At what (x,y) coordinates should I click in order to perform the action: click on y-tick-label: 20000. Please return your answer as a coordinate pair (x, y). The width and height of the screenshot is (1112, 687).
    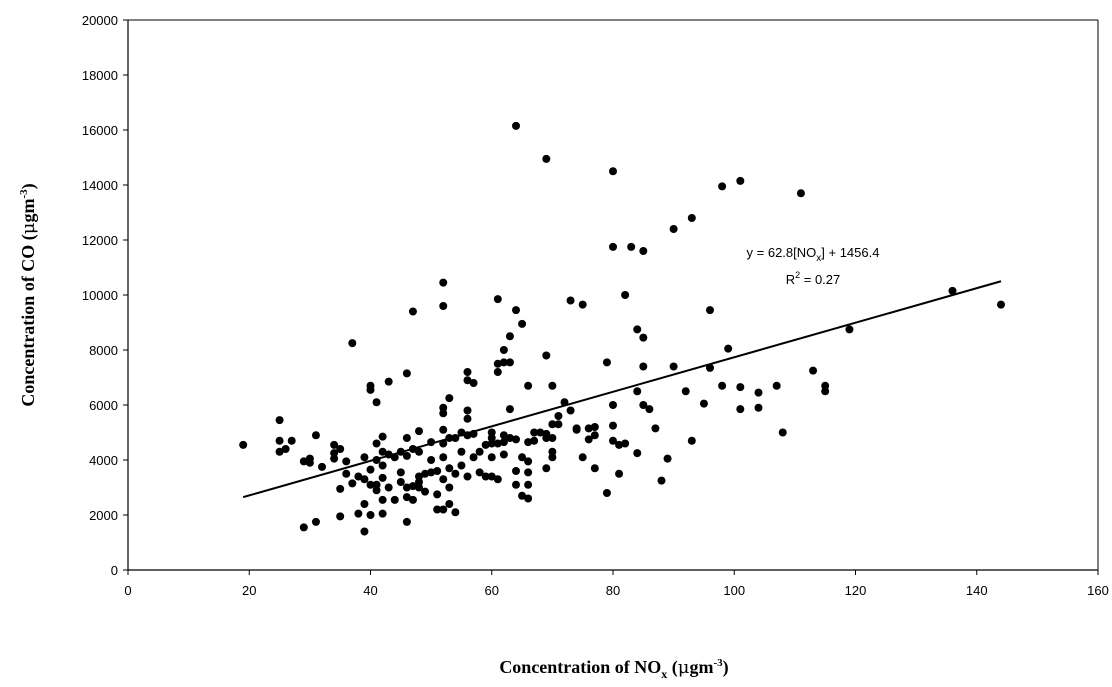
    Looking at the image, I should click on (100, 20).